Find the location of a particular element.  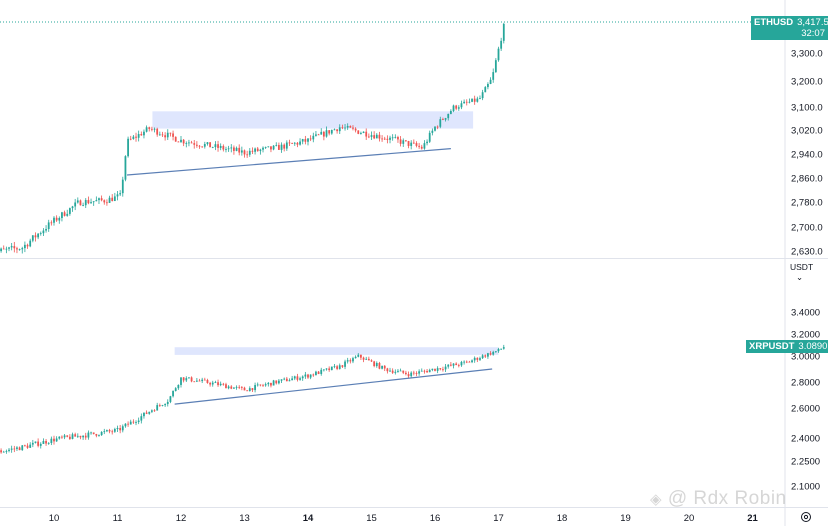

xrp-trendline is located at coordinates (333, 386).